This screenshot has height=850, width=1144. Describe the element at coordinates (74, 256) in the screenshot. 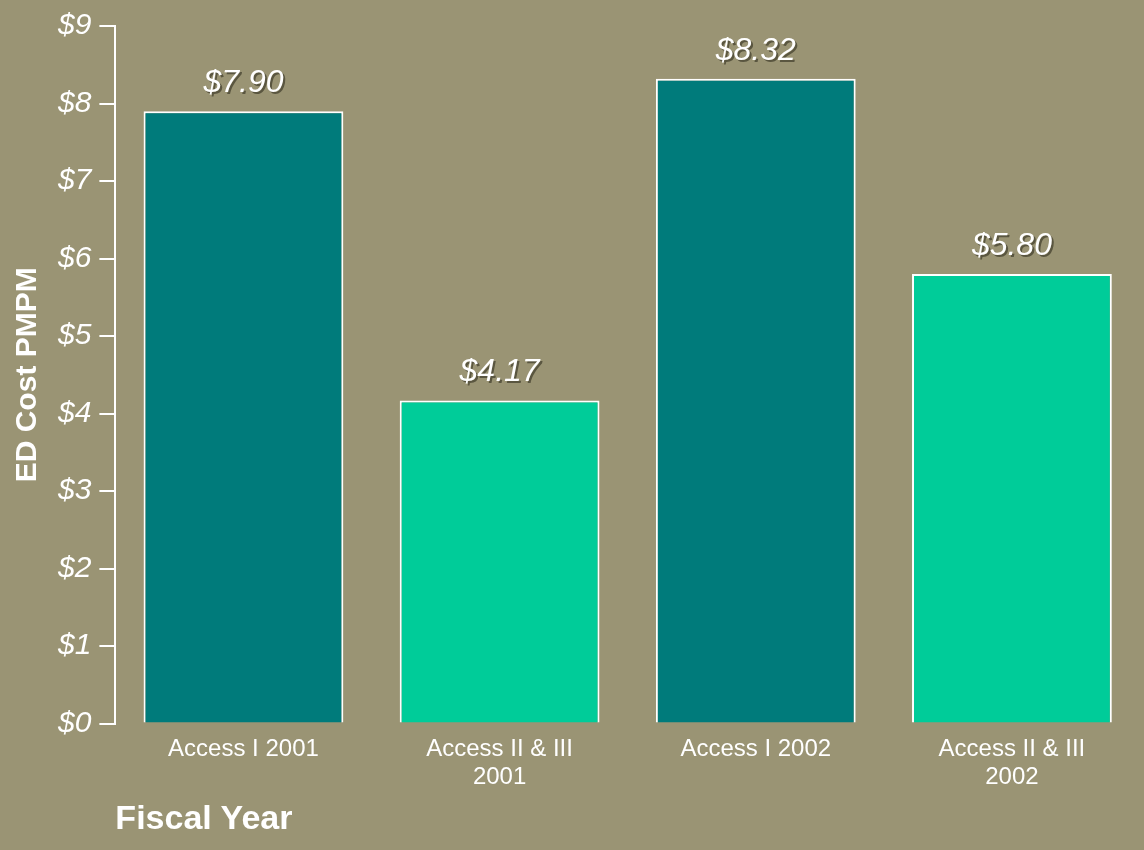

I see `y-tick-label: $6` at that location.